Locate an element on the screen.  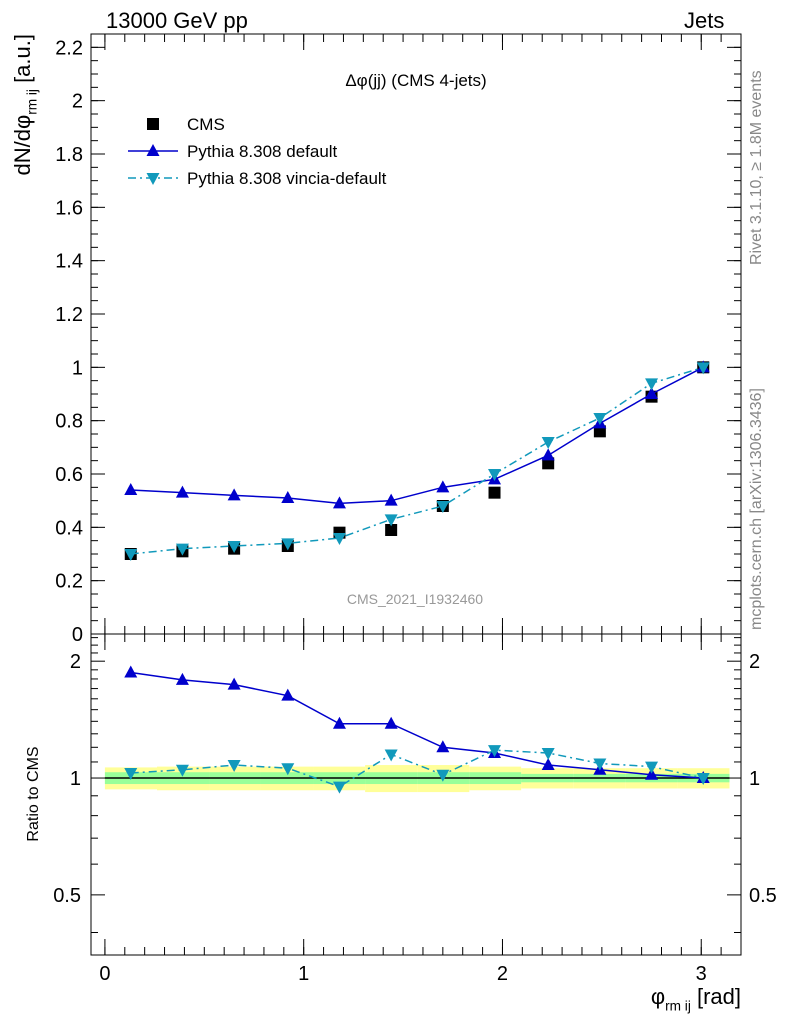
ratio-y-tick-label-right: 0.5 is located at coordinates (763, 896).